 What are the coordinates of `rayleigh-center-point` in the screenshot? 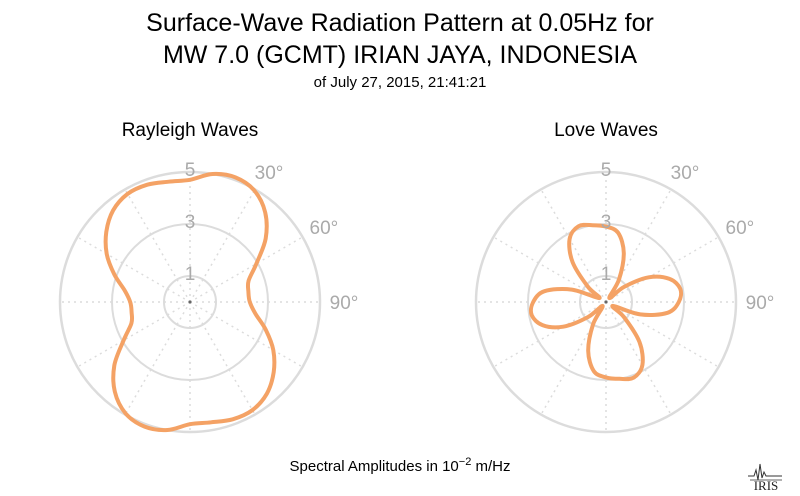 It's located at (190, 302).